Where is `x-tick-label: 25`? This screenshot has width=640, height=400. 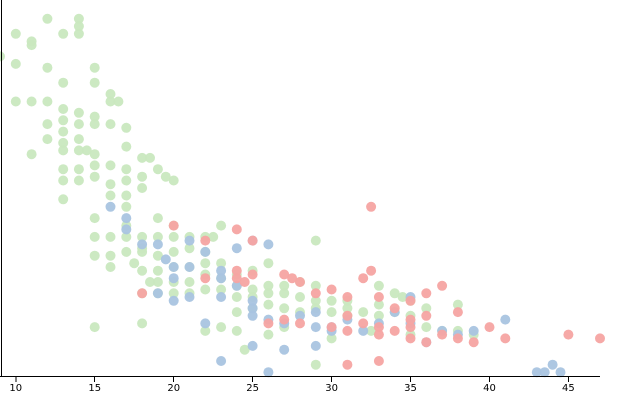
x-tick-label: 25 is located at coordinates (252, 388).